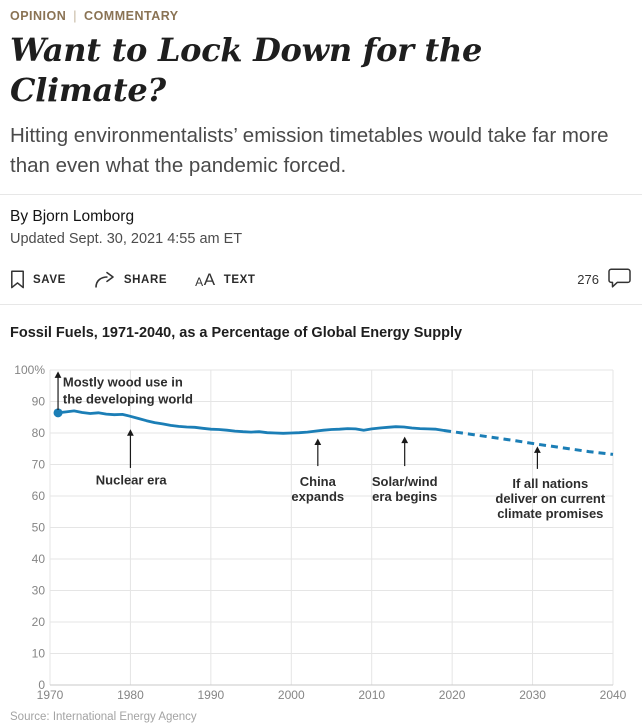 This screenshot has height=723, width=642. What do you see at coordinates (58, 413) in the screenshot?
I see `series-start-dot` at bounding box center [58, 413].